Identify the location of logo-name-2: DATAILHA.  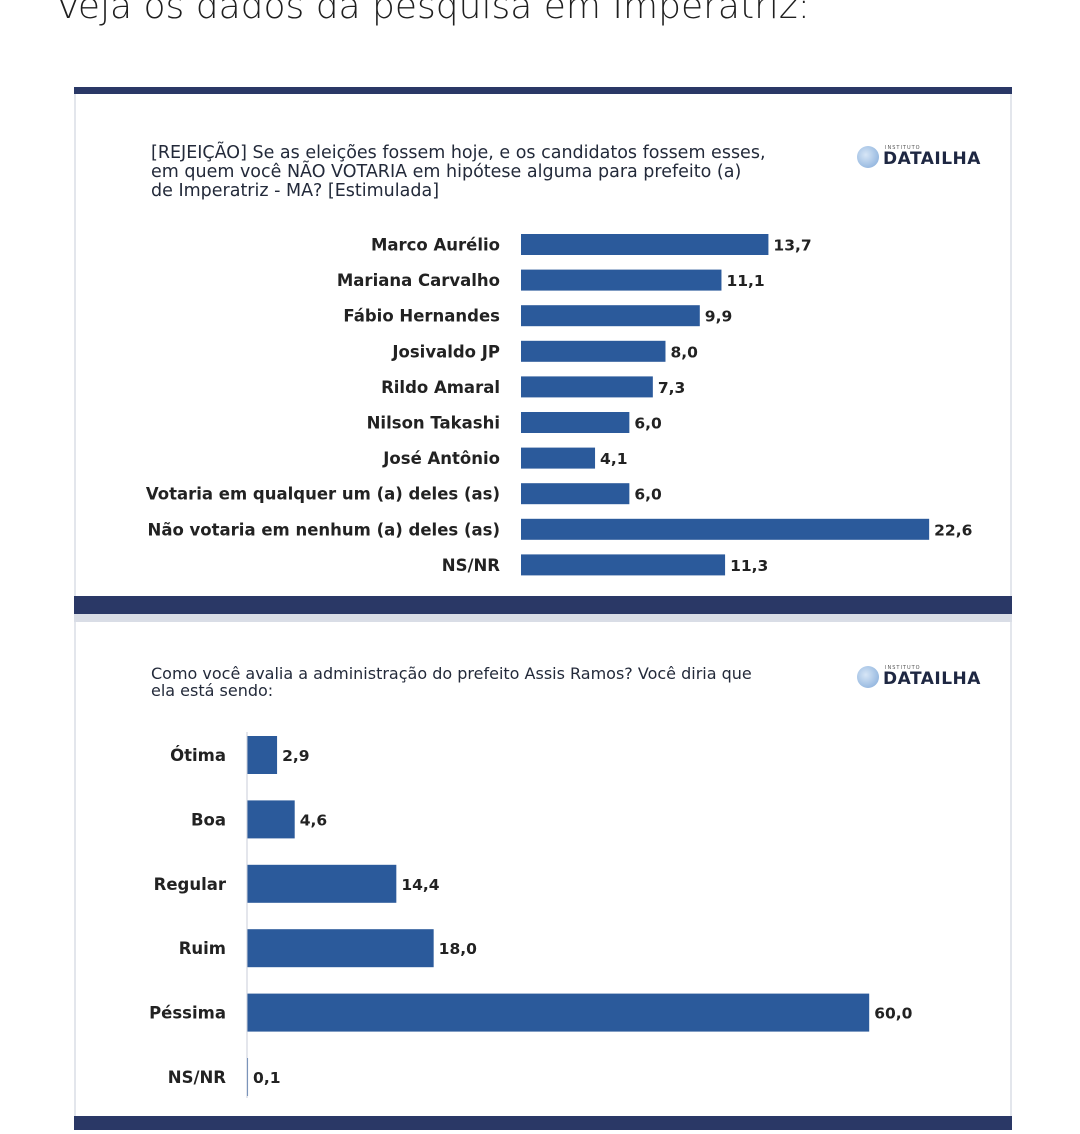
(932, 679).